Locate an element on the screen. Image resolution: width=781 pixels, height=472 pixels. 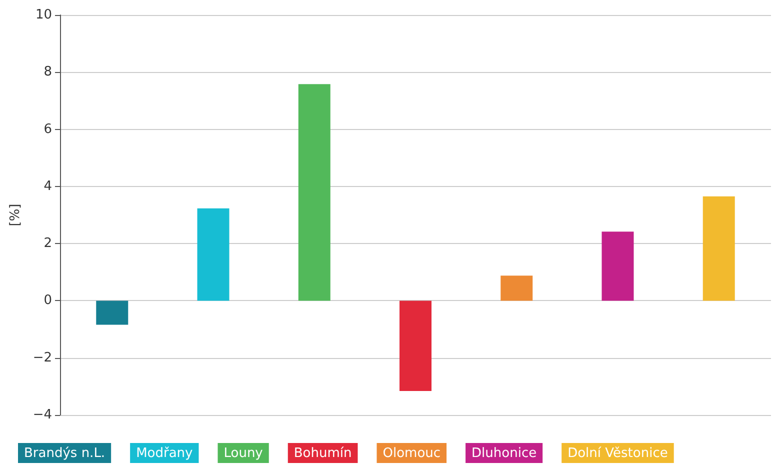
y-tick-label: 4 is located at coordinates (48, 186).